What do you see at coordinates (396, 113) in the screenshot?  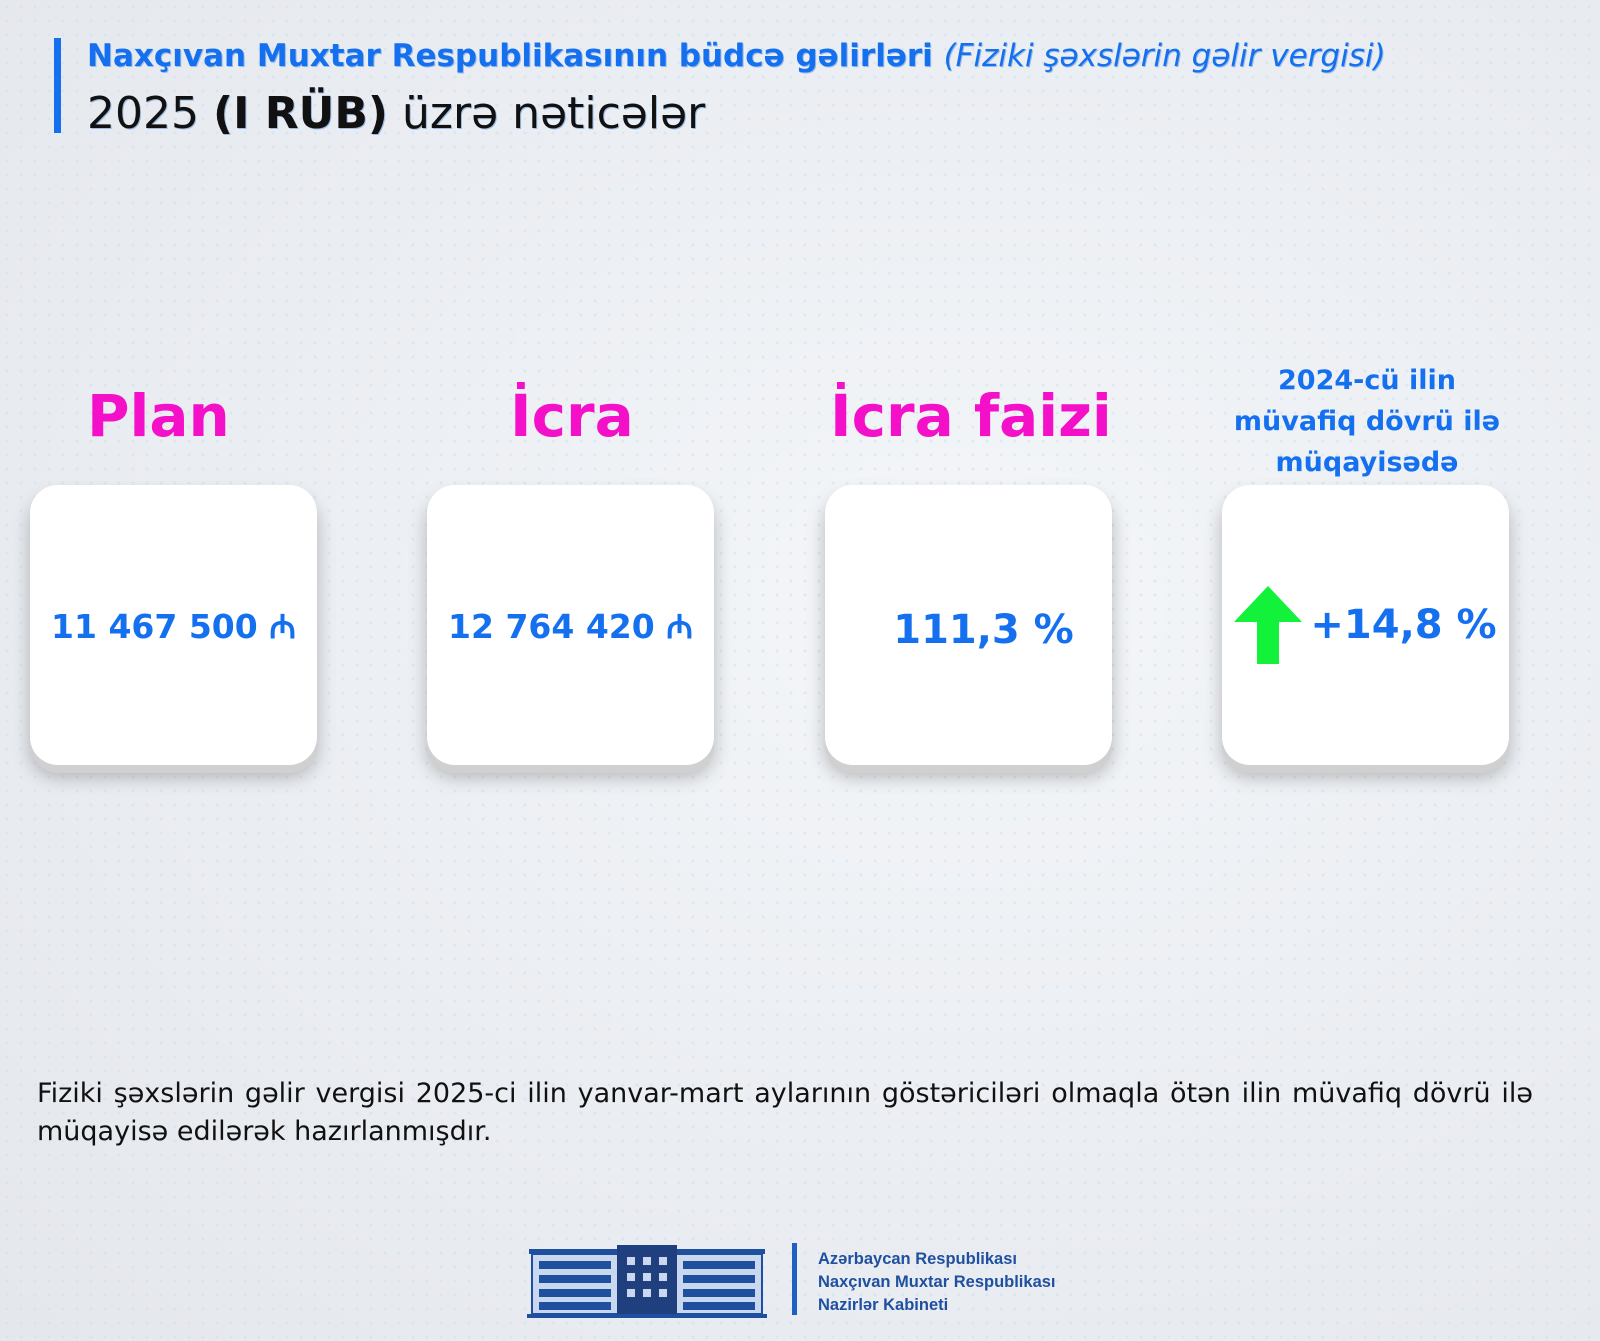 I see `page-subtitle: 2025 (I RÜB) üzrə nəticələr` at bounding box center [396, 113].